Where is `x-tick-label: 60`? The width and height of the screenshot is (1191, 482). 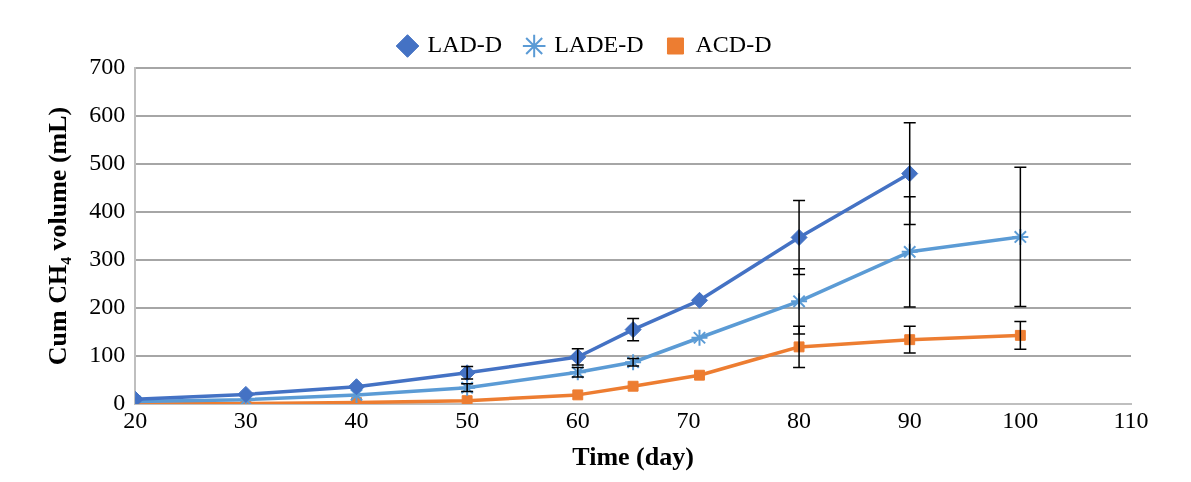 x-tick-label: 60 is located at coordinates (577, 419).